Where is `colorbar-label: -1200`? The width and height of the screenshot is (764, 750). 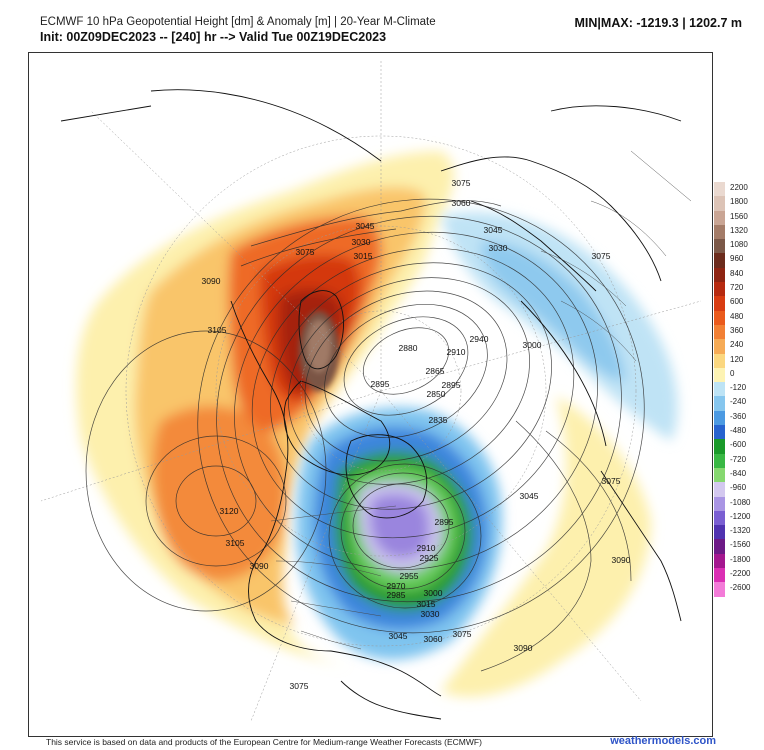
colorbar-label: -1200 is located at coordinates (740, 516).